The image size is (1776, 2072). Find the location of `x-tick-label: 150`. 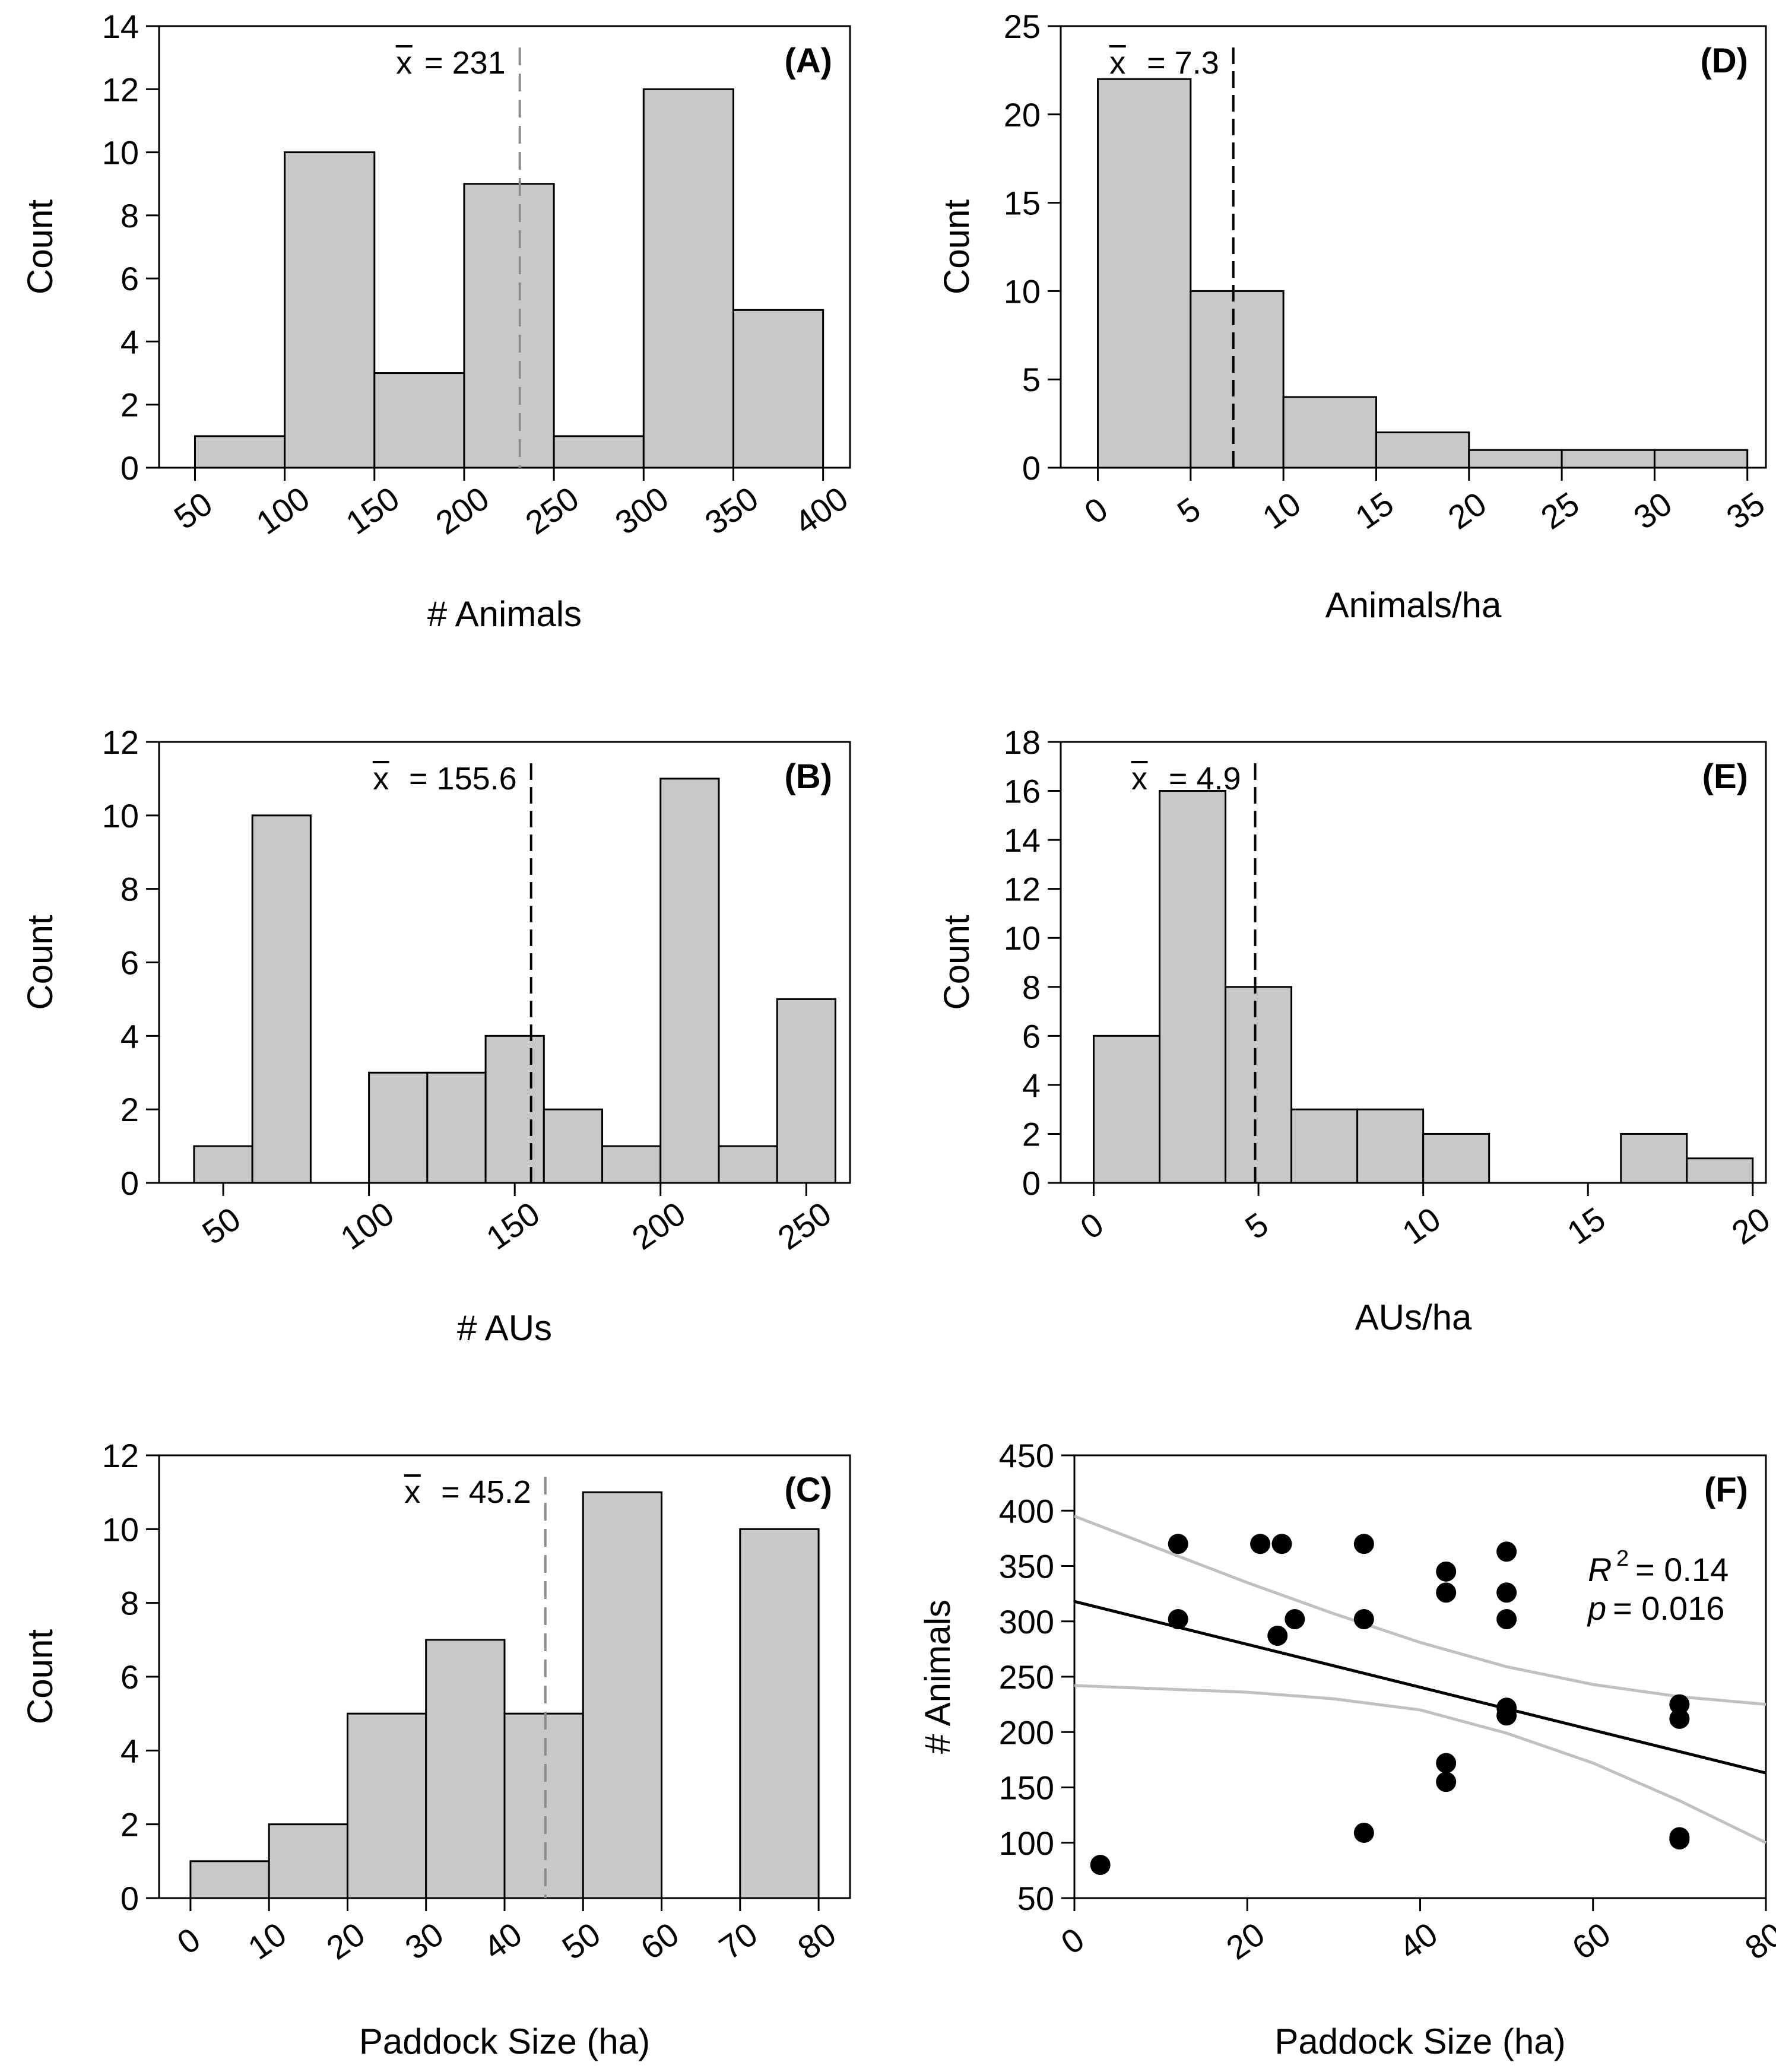

x-tick-label: 150 is located at coordinates (513, 1225).